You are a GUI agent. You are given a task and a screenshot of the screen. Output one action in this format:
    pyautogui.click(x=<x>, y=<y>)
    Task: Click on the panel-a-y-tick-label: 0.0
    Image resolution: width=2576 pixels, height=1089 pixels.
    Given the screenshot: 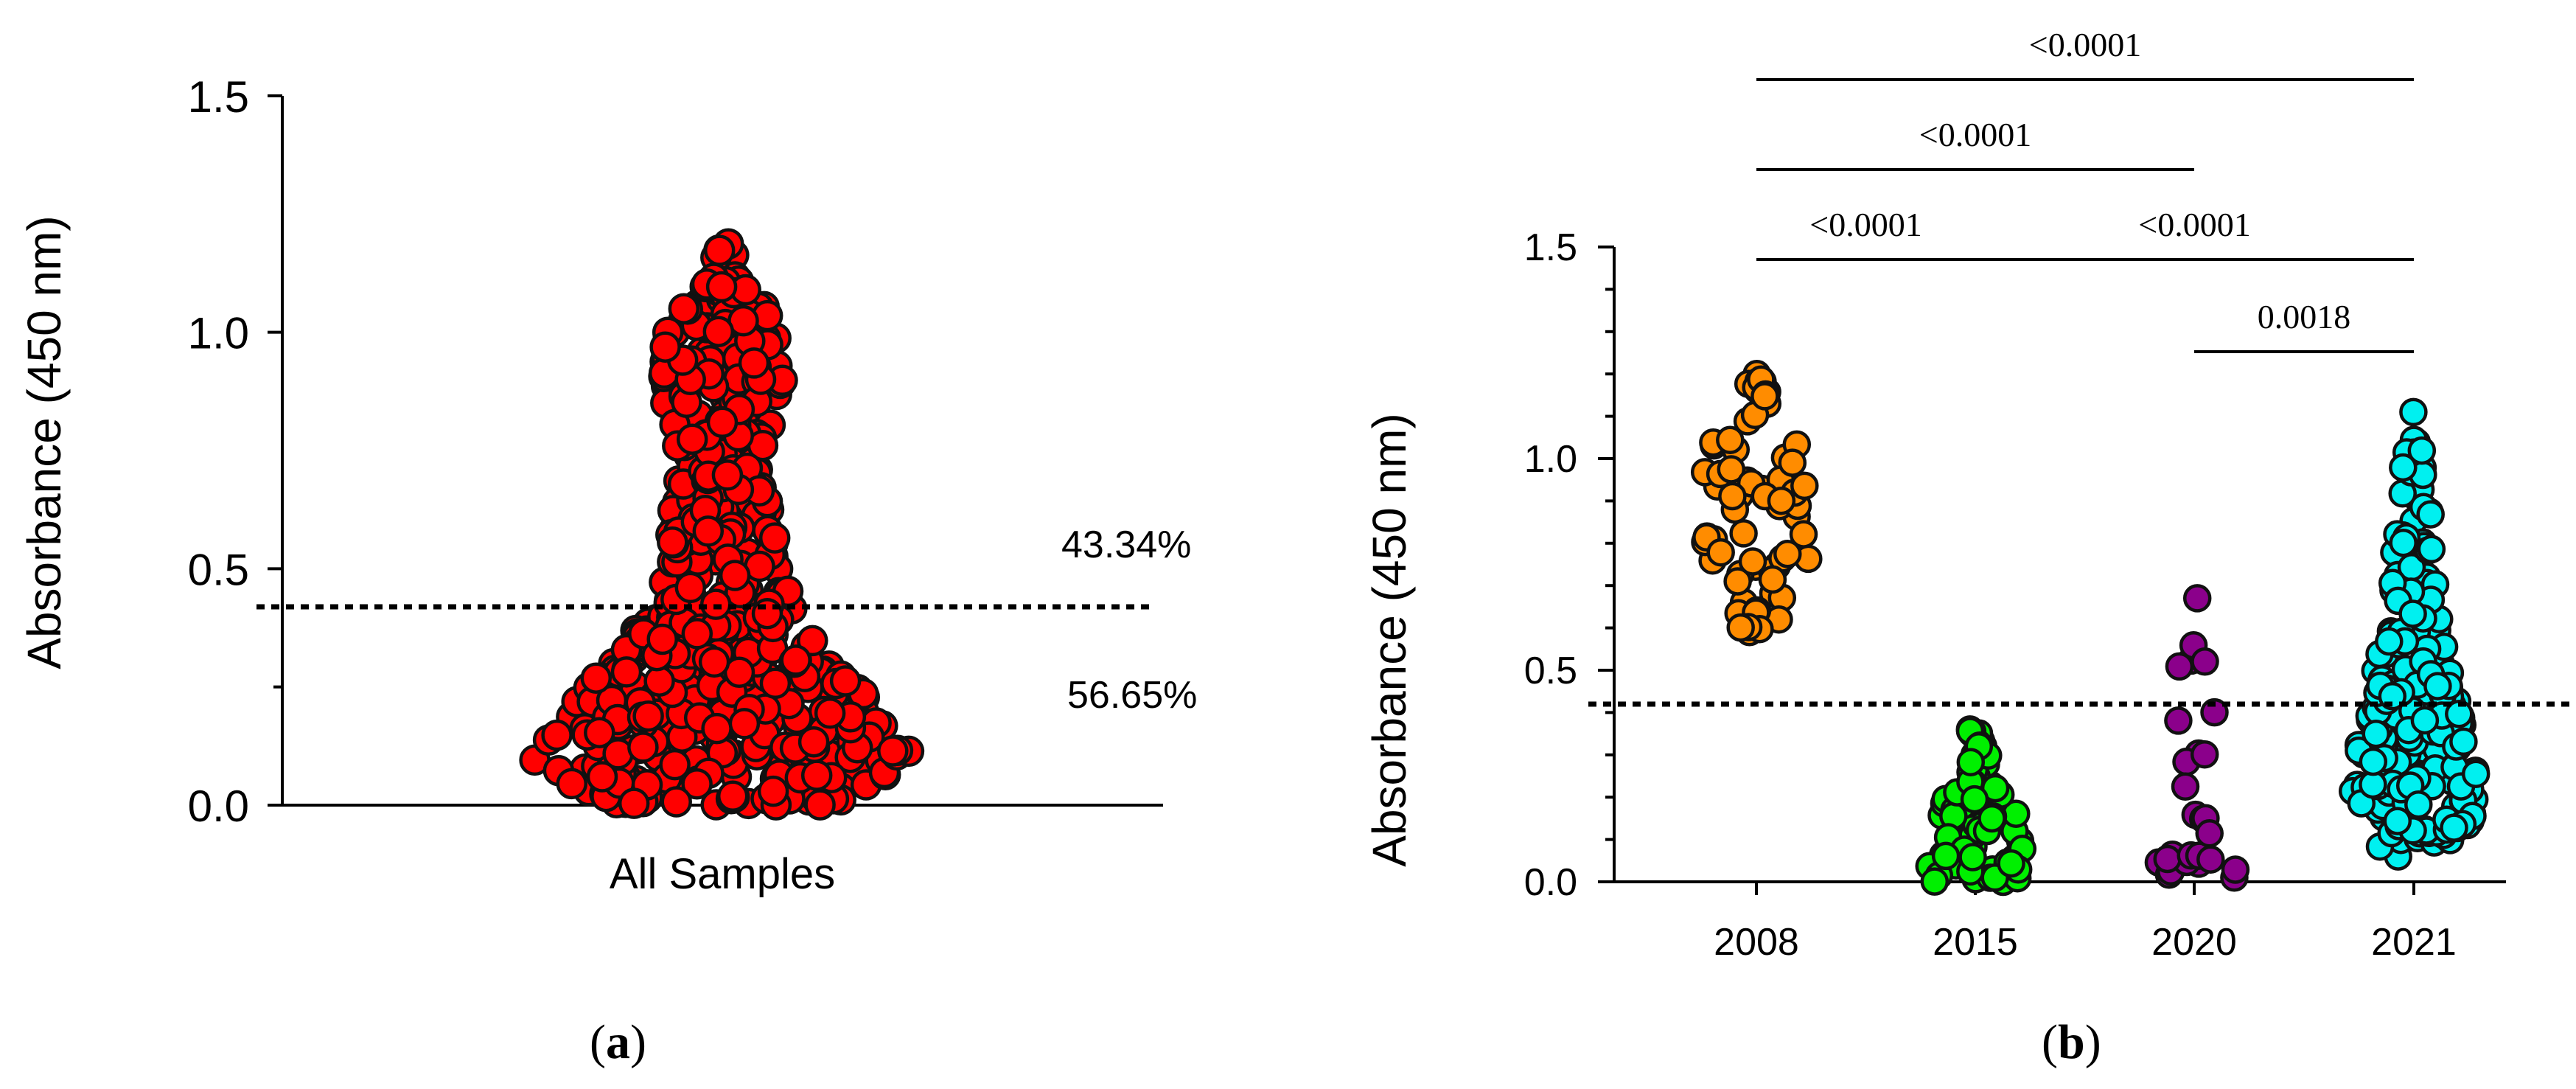 What is the action you would take?
    pyautogui.click(x=218, y=806)
    